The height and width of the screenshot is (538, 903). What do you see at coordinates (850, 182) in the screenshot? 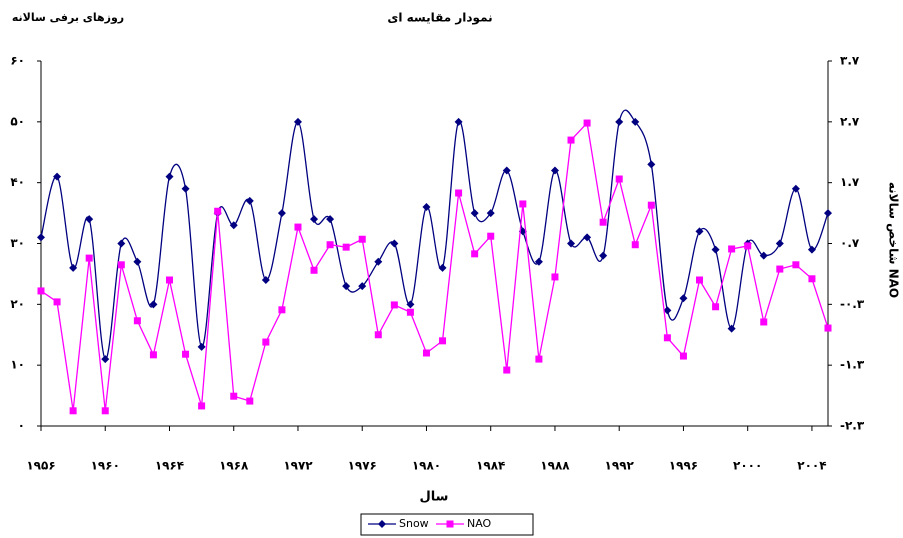
I see `y2-tick-label: ۱.۷` at bounding box center [850, 182].